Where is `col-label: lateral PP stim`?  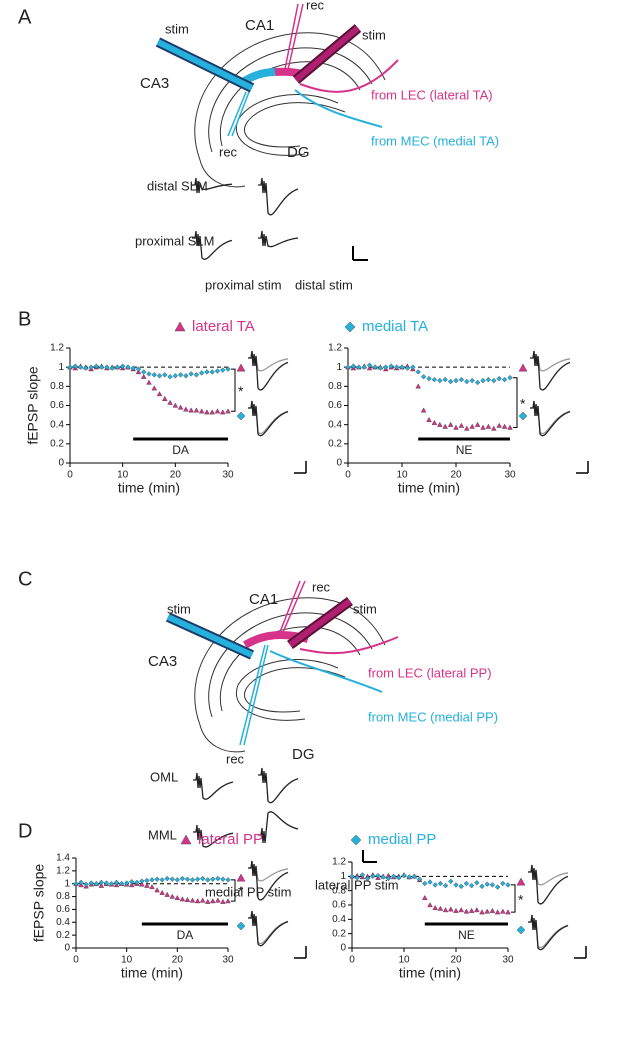 col-label: lateral PP stim is located at coordinates (357, 884).